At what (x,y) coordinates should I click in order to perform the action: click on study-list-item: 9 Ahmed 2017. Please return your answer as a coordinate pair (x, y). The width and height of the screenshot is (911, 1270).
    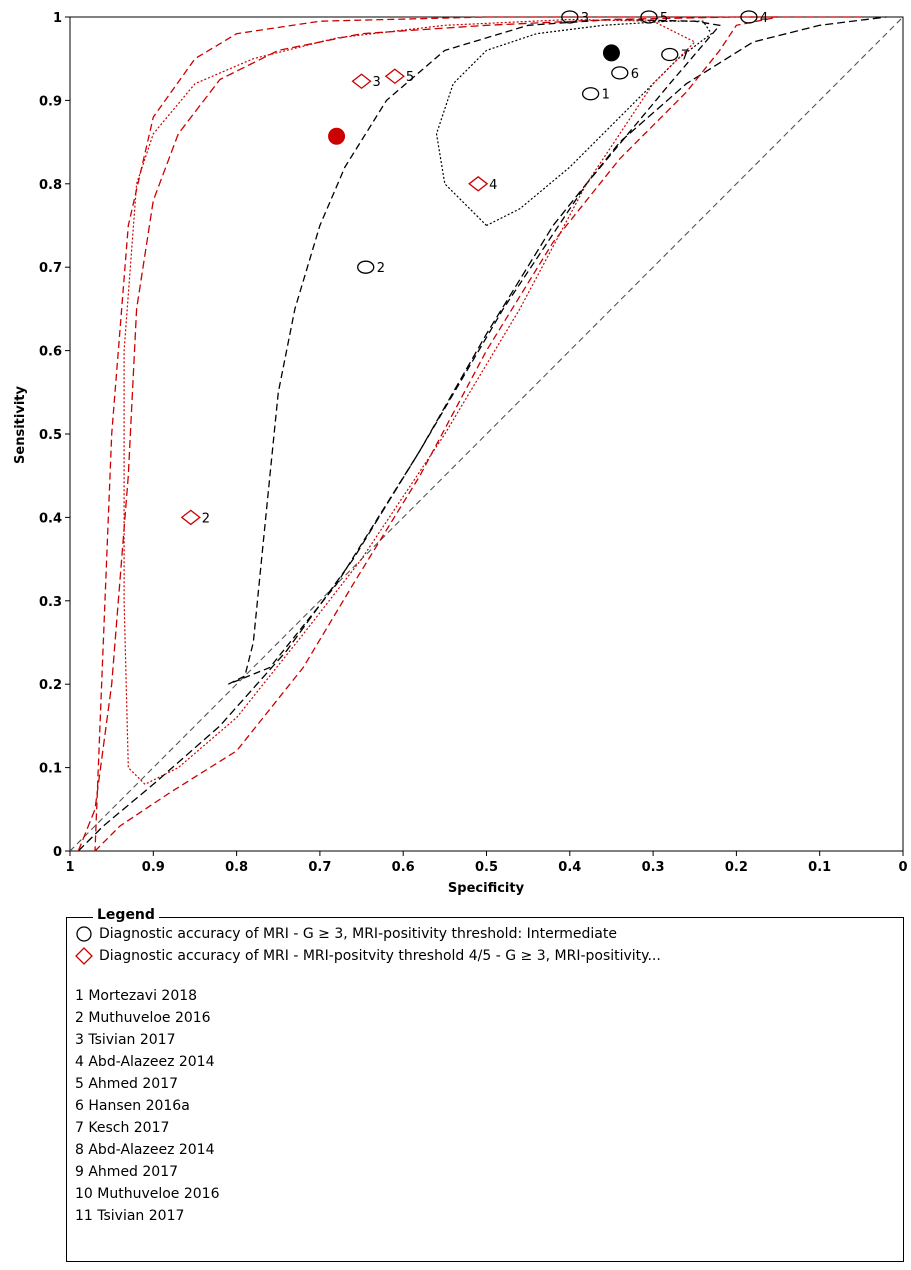
    Looking at the image, I should click on (127, 1172).